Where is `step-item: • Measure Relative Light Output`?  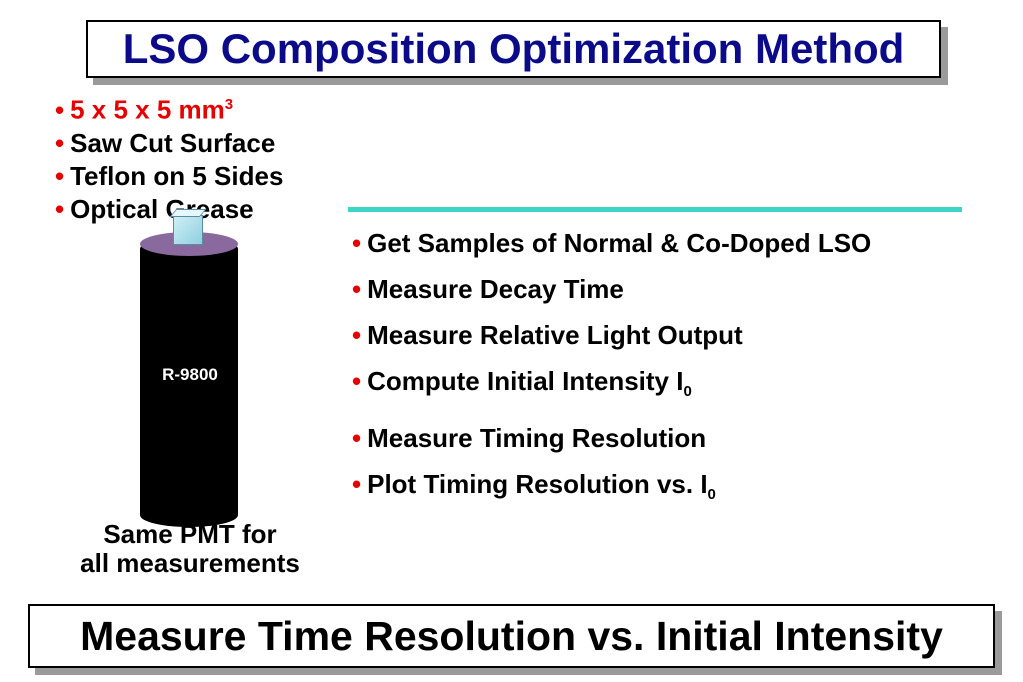 step-item: • Measure Relative Light Output is located at coordinates (611, 335).